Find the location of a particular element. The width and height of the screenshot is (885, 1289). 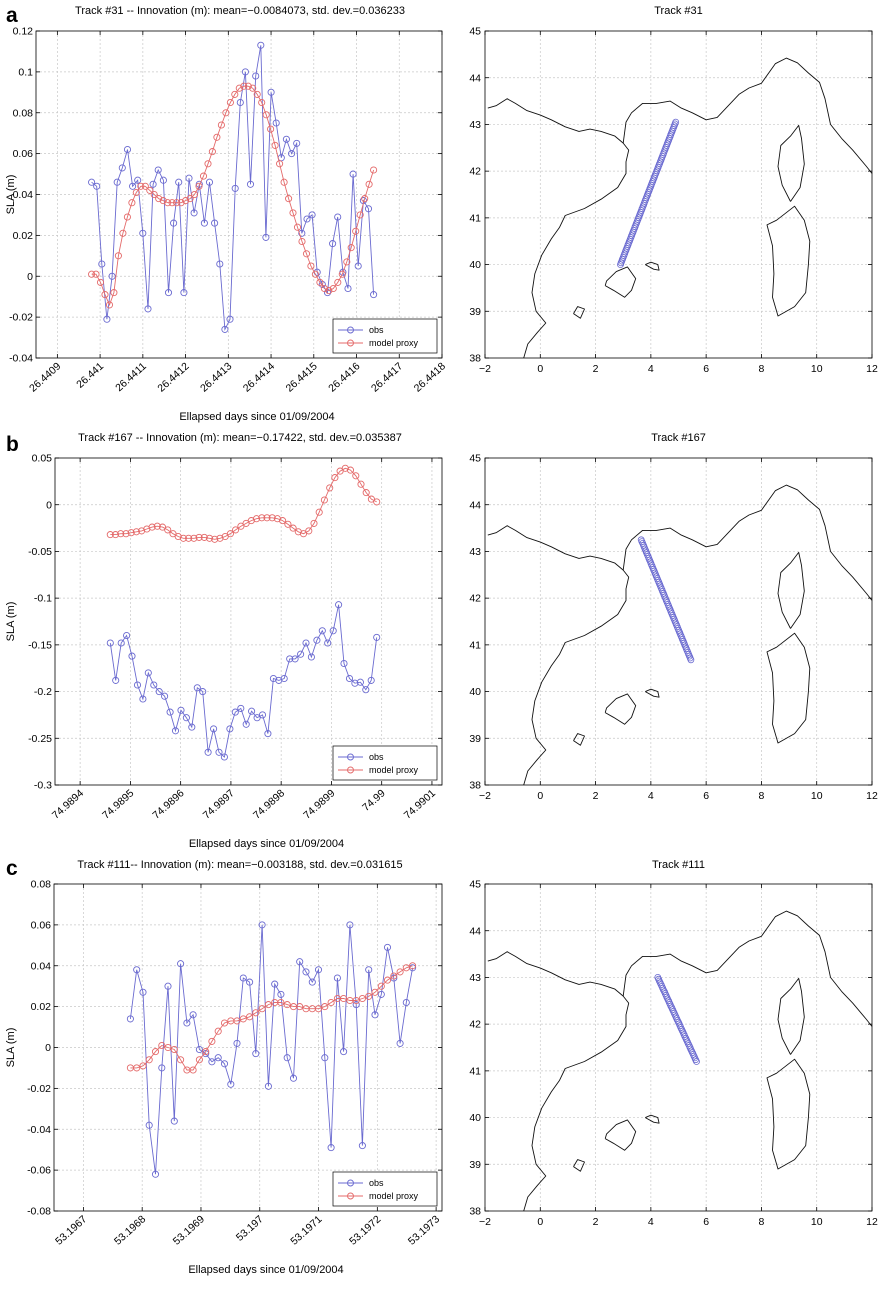

map-title: Track #111 is located at coordinates (678, 865).